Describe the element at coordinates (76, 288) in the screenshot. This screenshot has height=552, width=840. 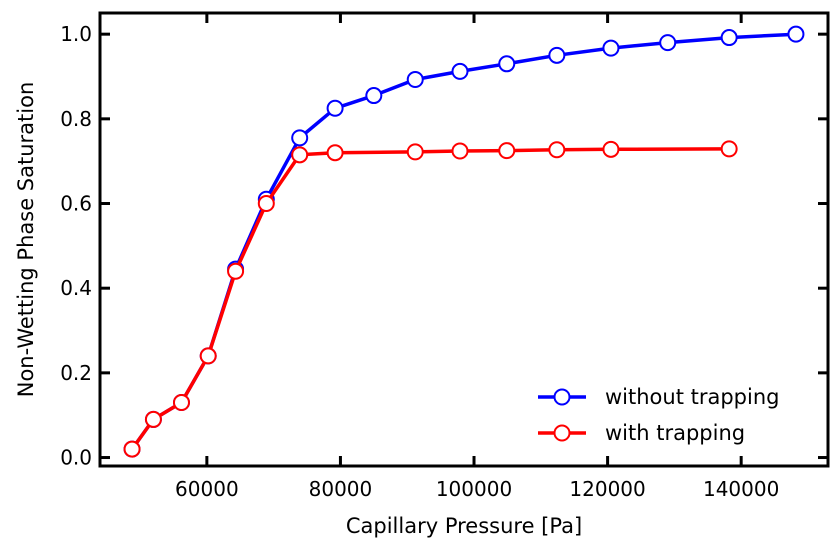
I see `y-tick-label: 0.4` at that location.